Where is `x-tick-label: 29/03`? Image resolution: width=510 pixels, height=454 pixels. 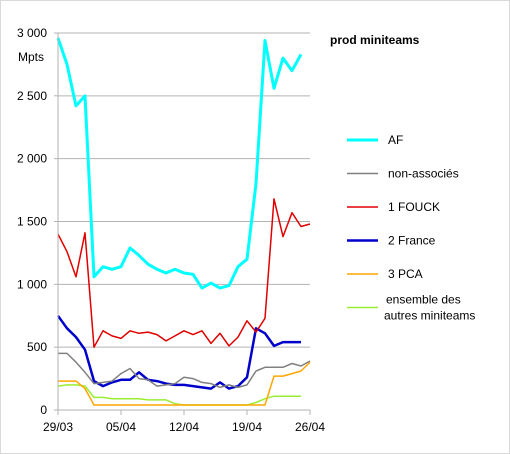
x-tick-label: 29/03 is located at coordinates (58, 427).